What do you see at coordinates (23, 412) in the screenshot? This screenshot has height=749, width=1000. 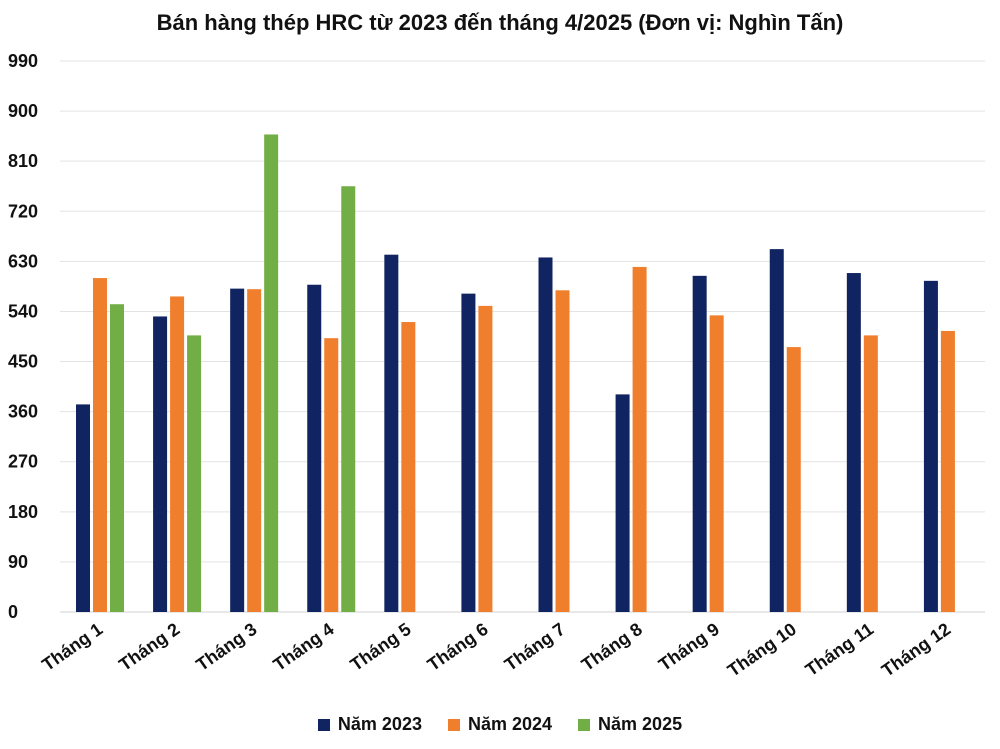 I see `y-tick-label: 360` at bounding box center [23, 412].